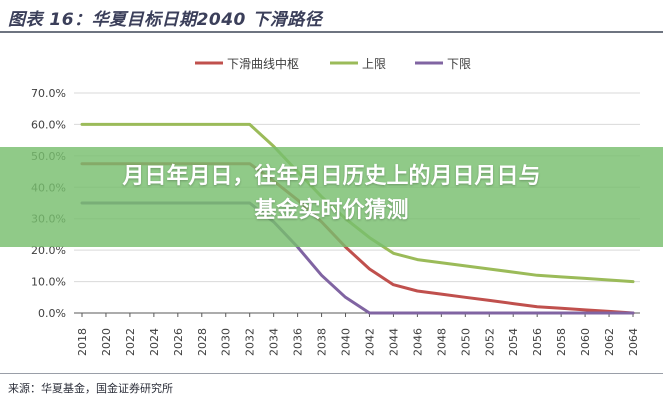  Describe the element at coordinates (331, 210) in the screenshot. I see `banner-line-2: 基金实时价猜测` at that location.